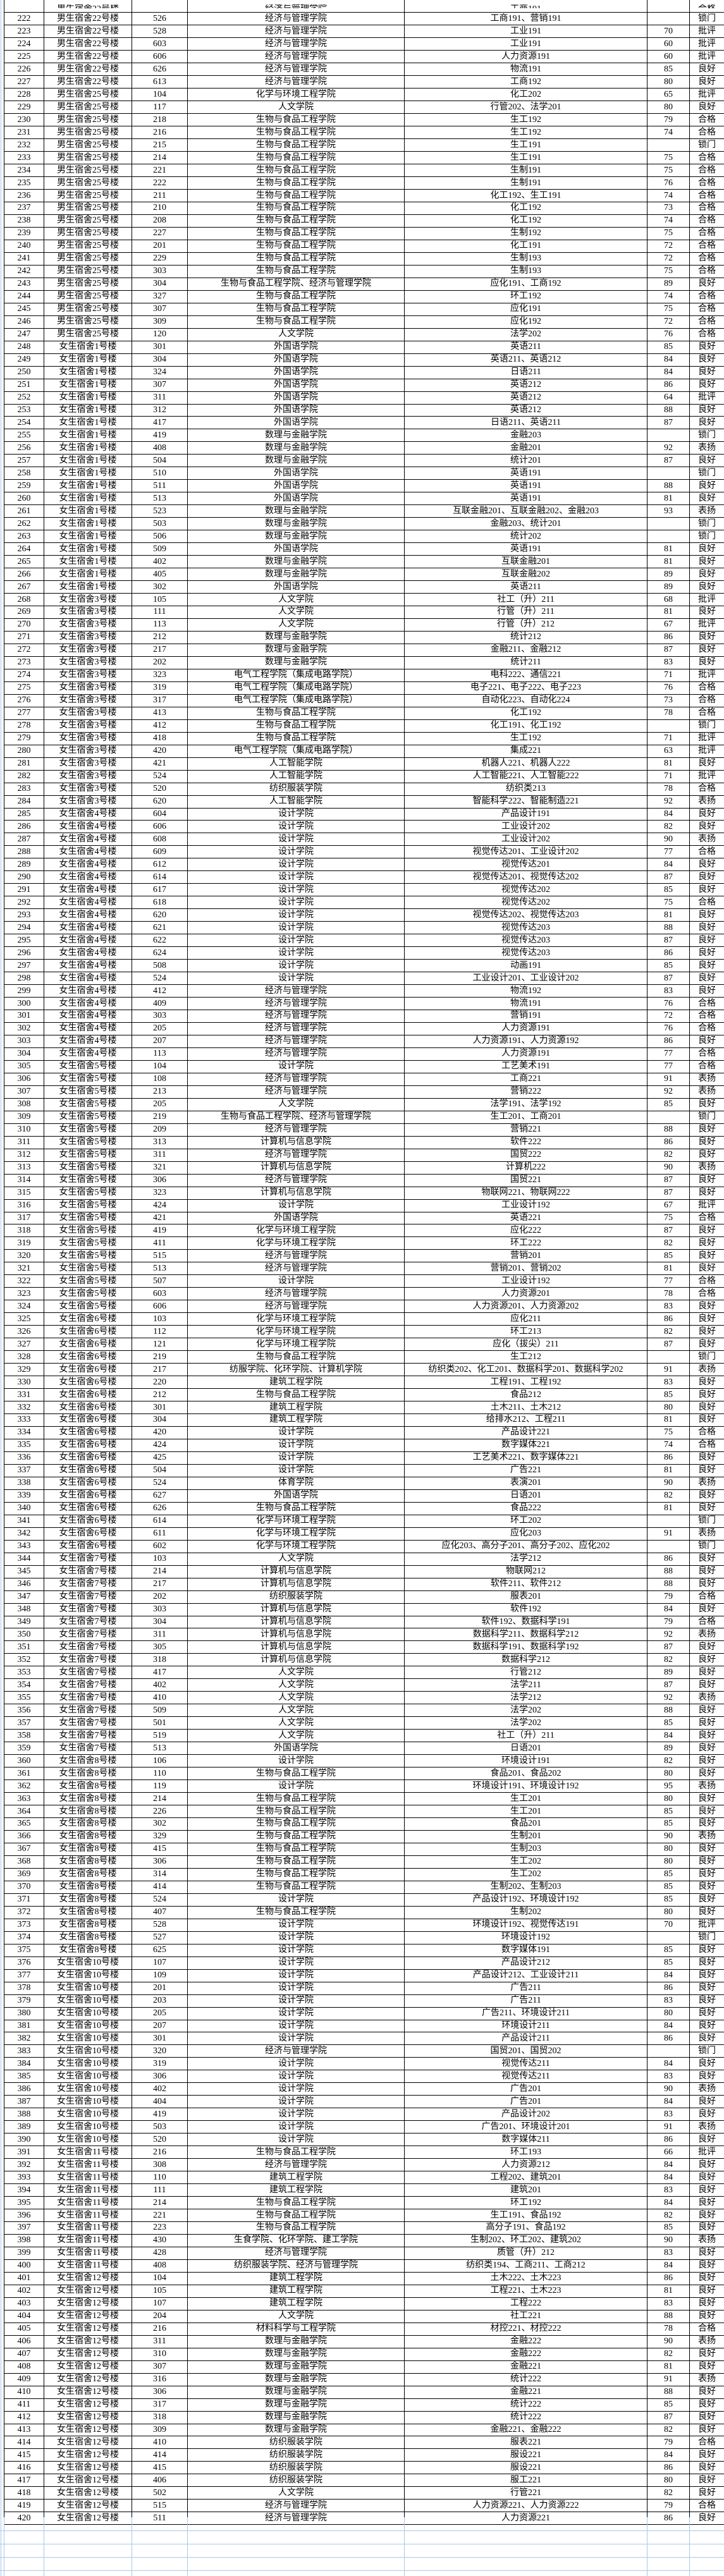 The image size is (724, 2576). I want to click on cell-building: 女生宿舍8号楼, so click(88, 1849).